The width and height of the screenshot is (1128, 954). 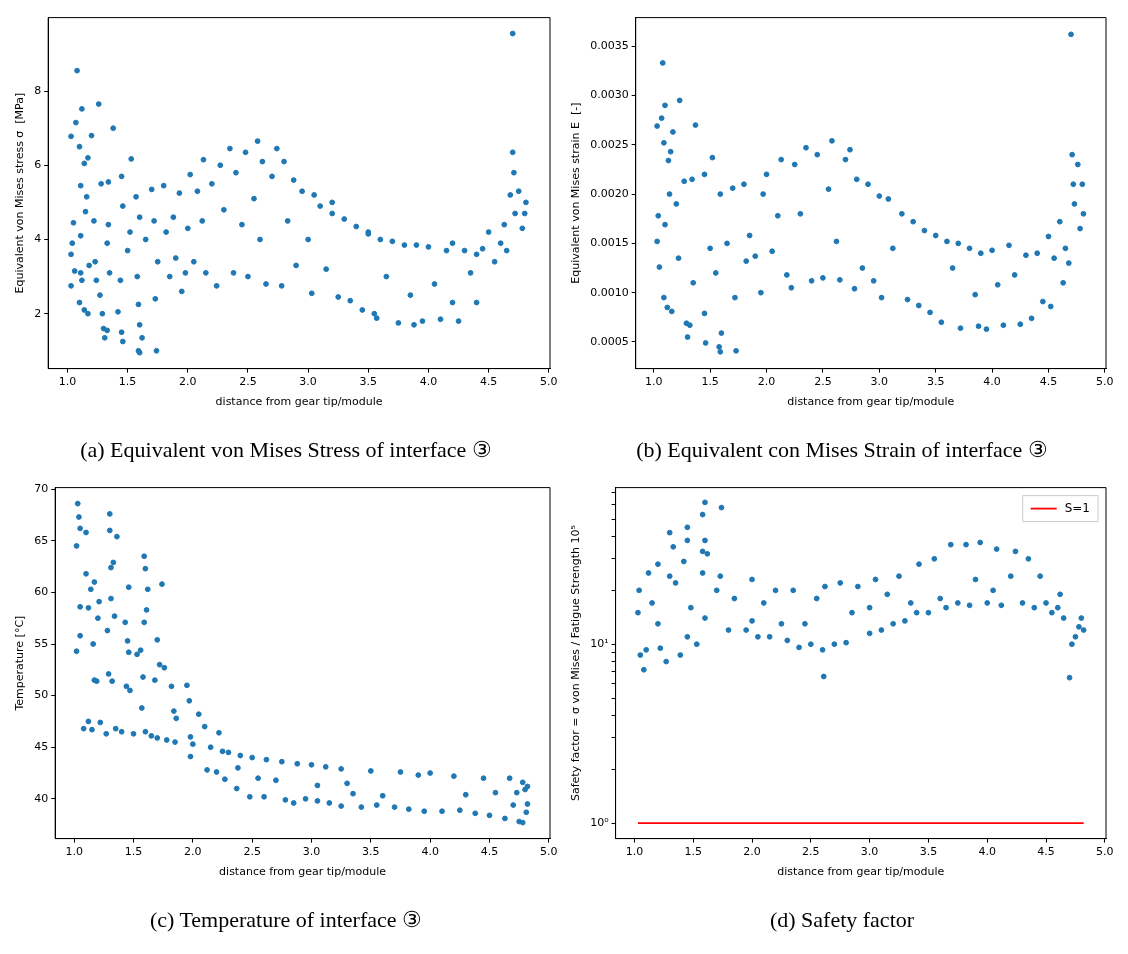 What do you see at coordinates (609, 193) in the screenshot?
I see `y-tick-label: 0.0020` at bounding box center [609, 193].